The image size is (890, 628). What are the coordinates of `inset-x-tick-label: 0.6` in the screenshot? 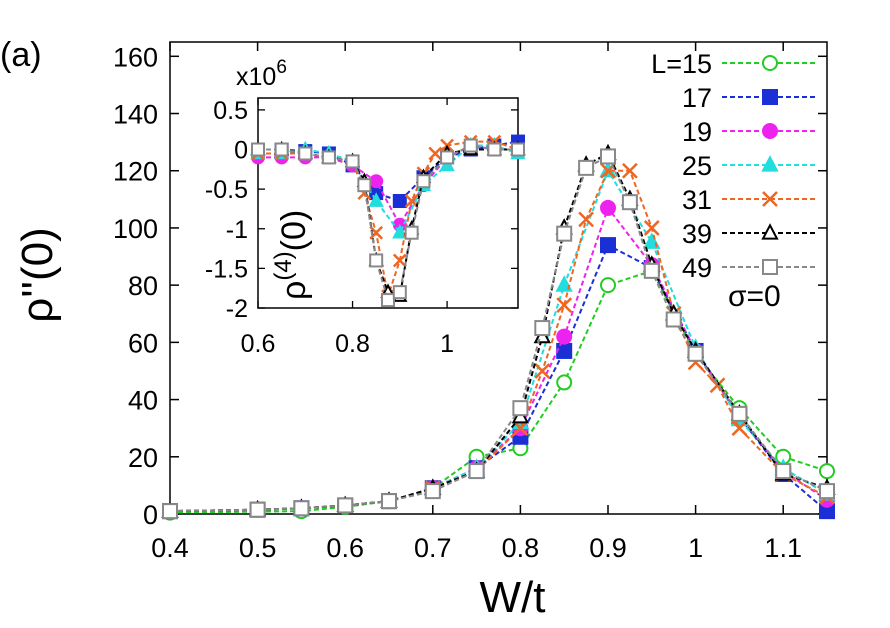 It's located at (258, 344).